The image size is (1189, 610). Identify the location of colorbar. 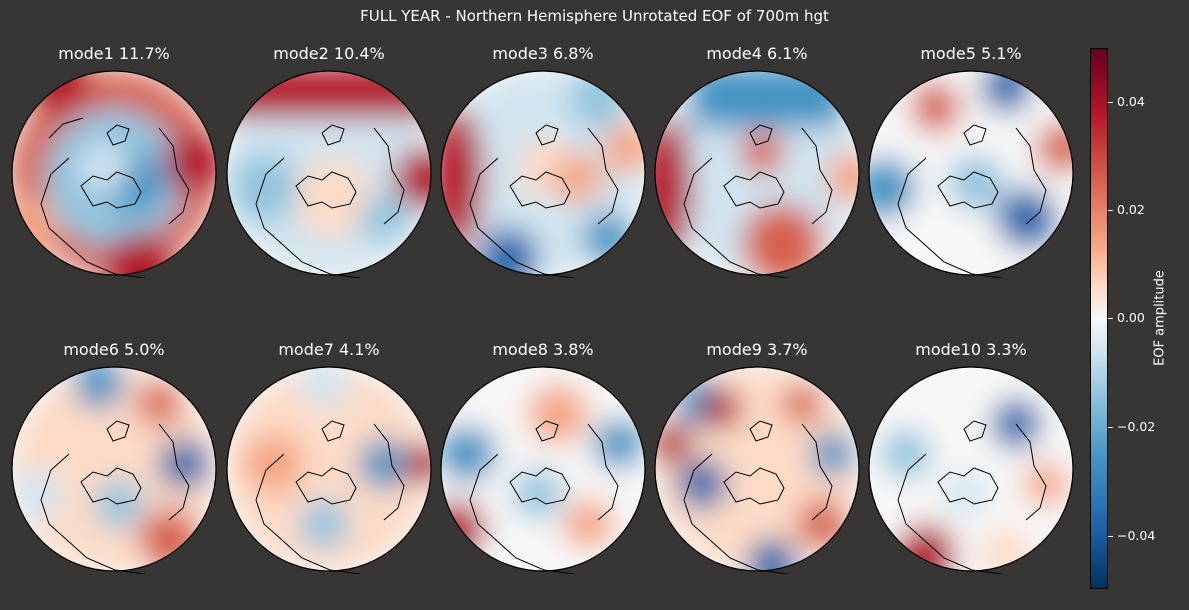
(1099, 318).